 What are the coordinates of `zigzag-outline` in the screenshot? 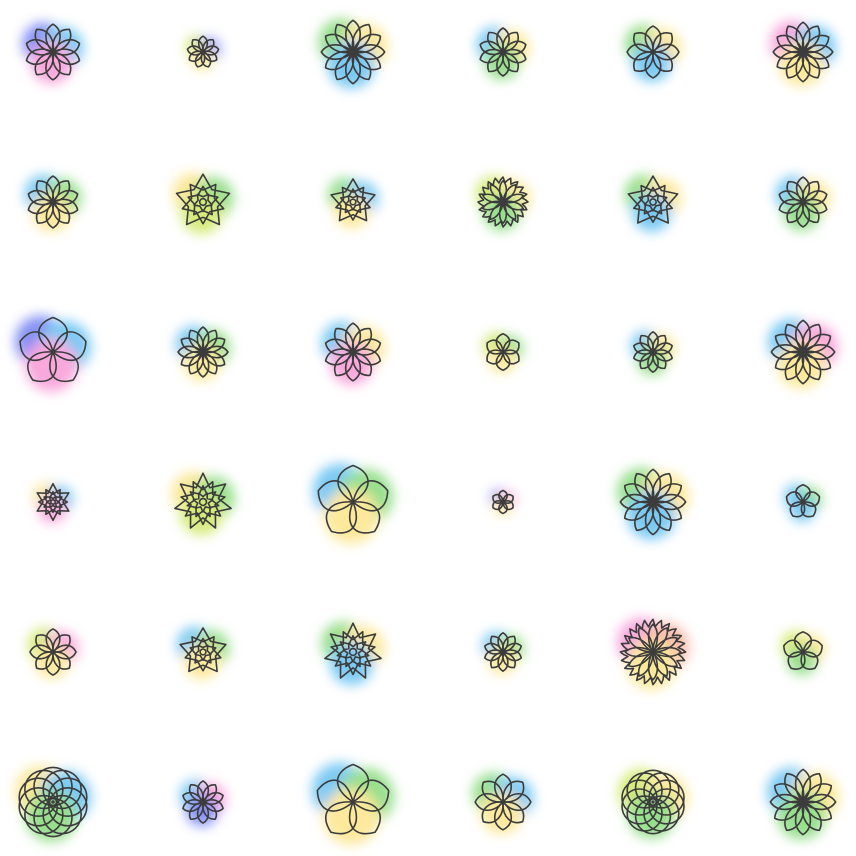 It's located at (653, 652).